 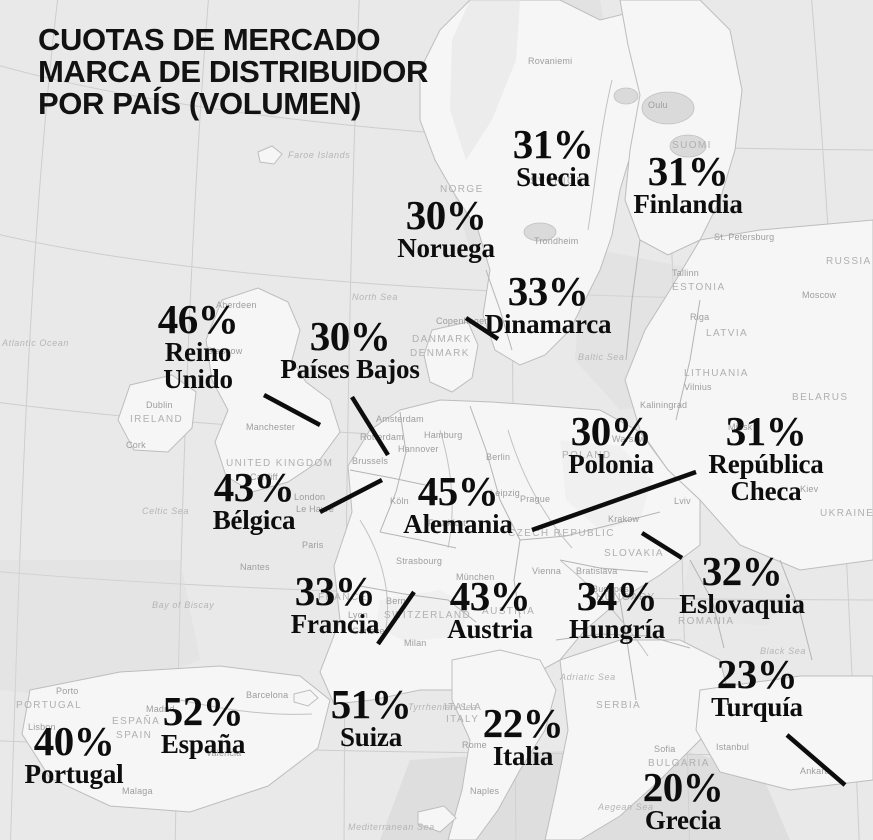 What do you see at coordinates (553, 177) in the screenshot?
I see `callout-label-suecia: Suecia` at bounding box center [553, 177].